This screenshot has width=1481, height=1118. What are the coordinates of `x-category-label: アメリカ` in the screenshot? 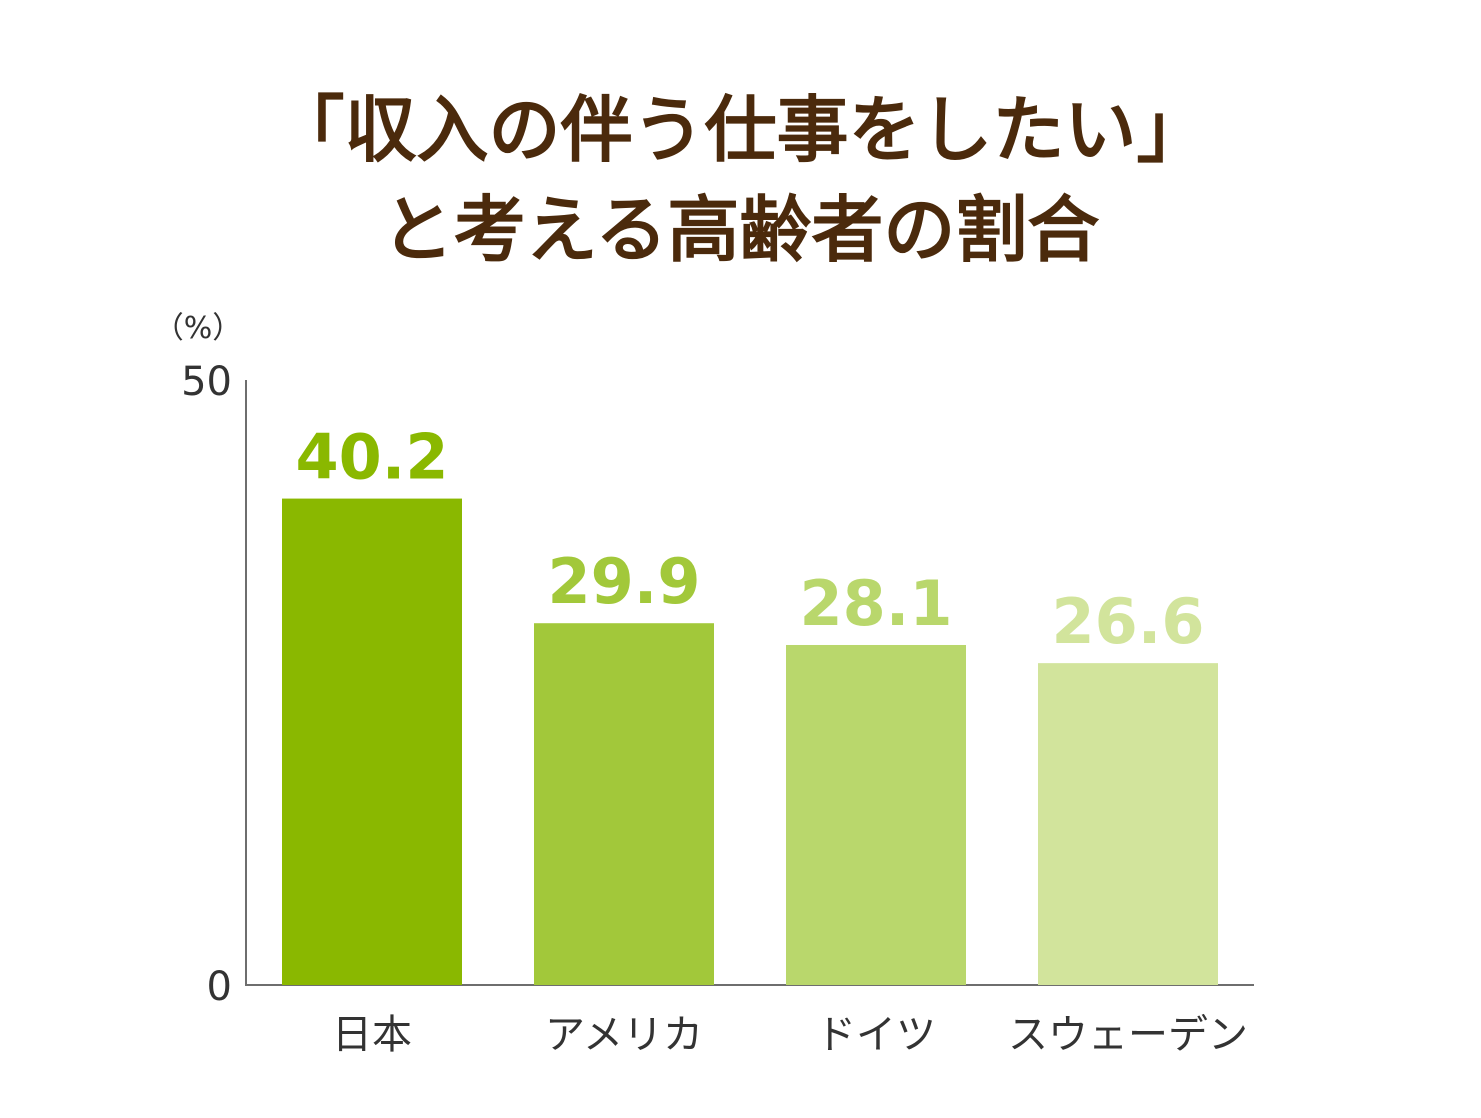 It's located at (624, 1035).